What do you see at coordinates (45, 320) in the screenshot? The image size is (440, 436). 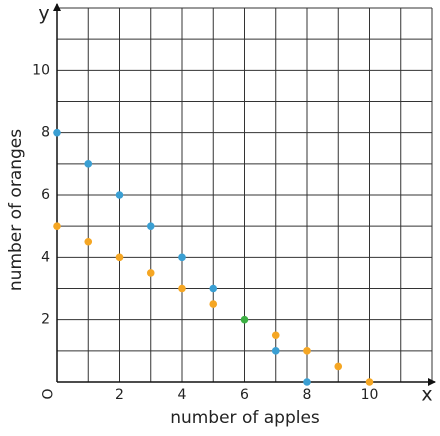 I see `y-tick-label: 2` at bounding box center [45, 320].